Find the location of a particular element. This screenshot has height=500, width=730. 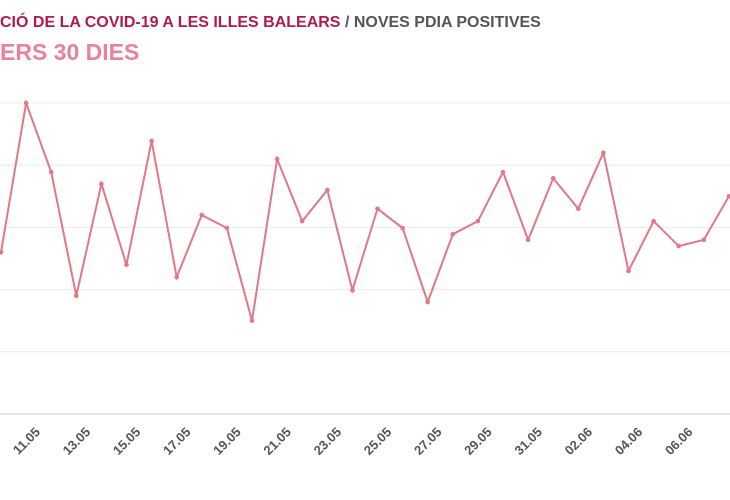

x-tick-label: 23.05 is located at coordinates (328, 441).